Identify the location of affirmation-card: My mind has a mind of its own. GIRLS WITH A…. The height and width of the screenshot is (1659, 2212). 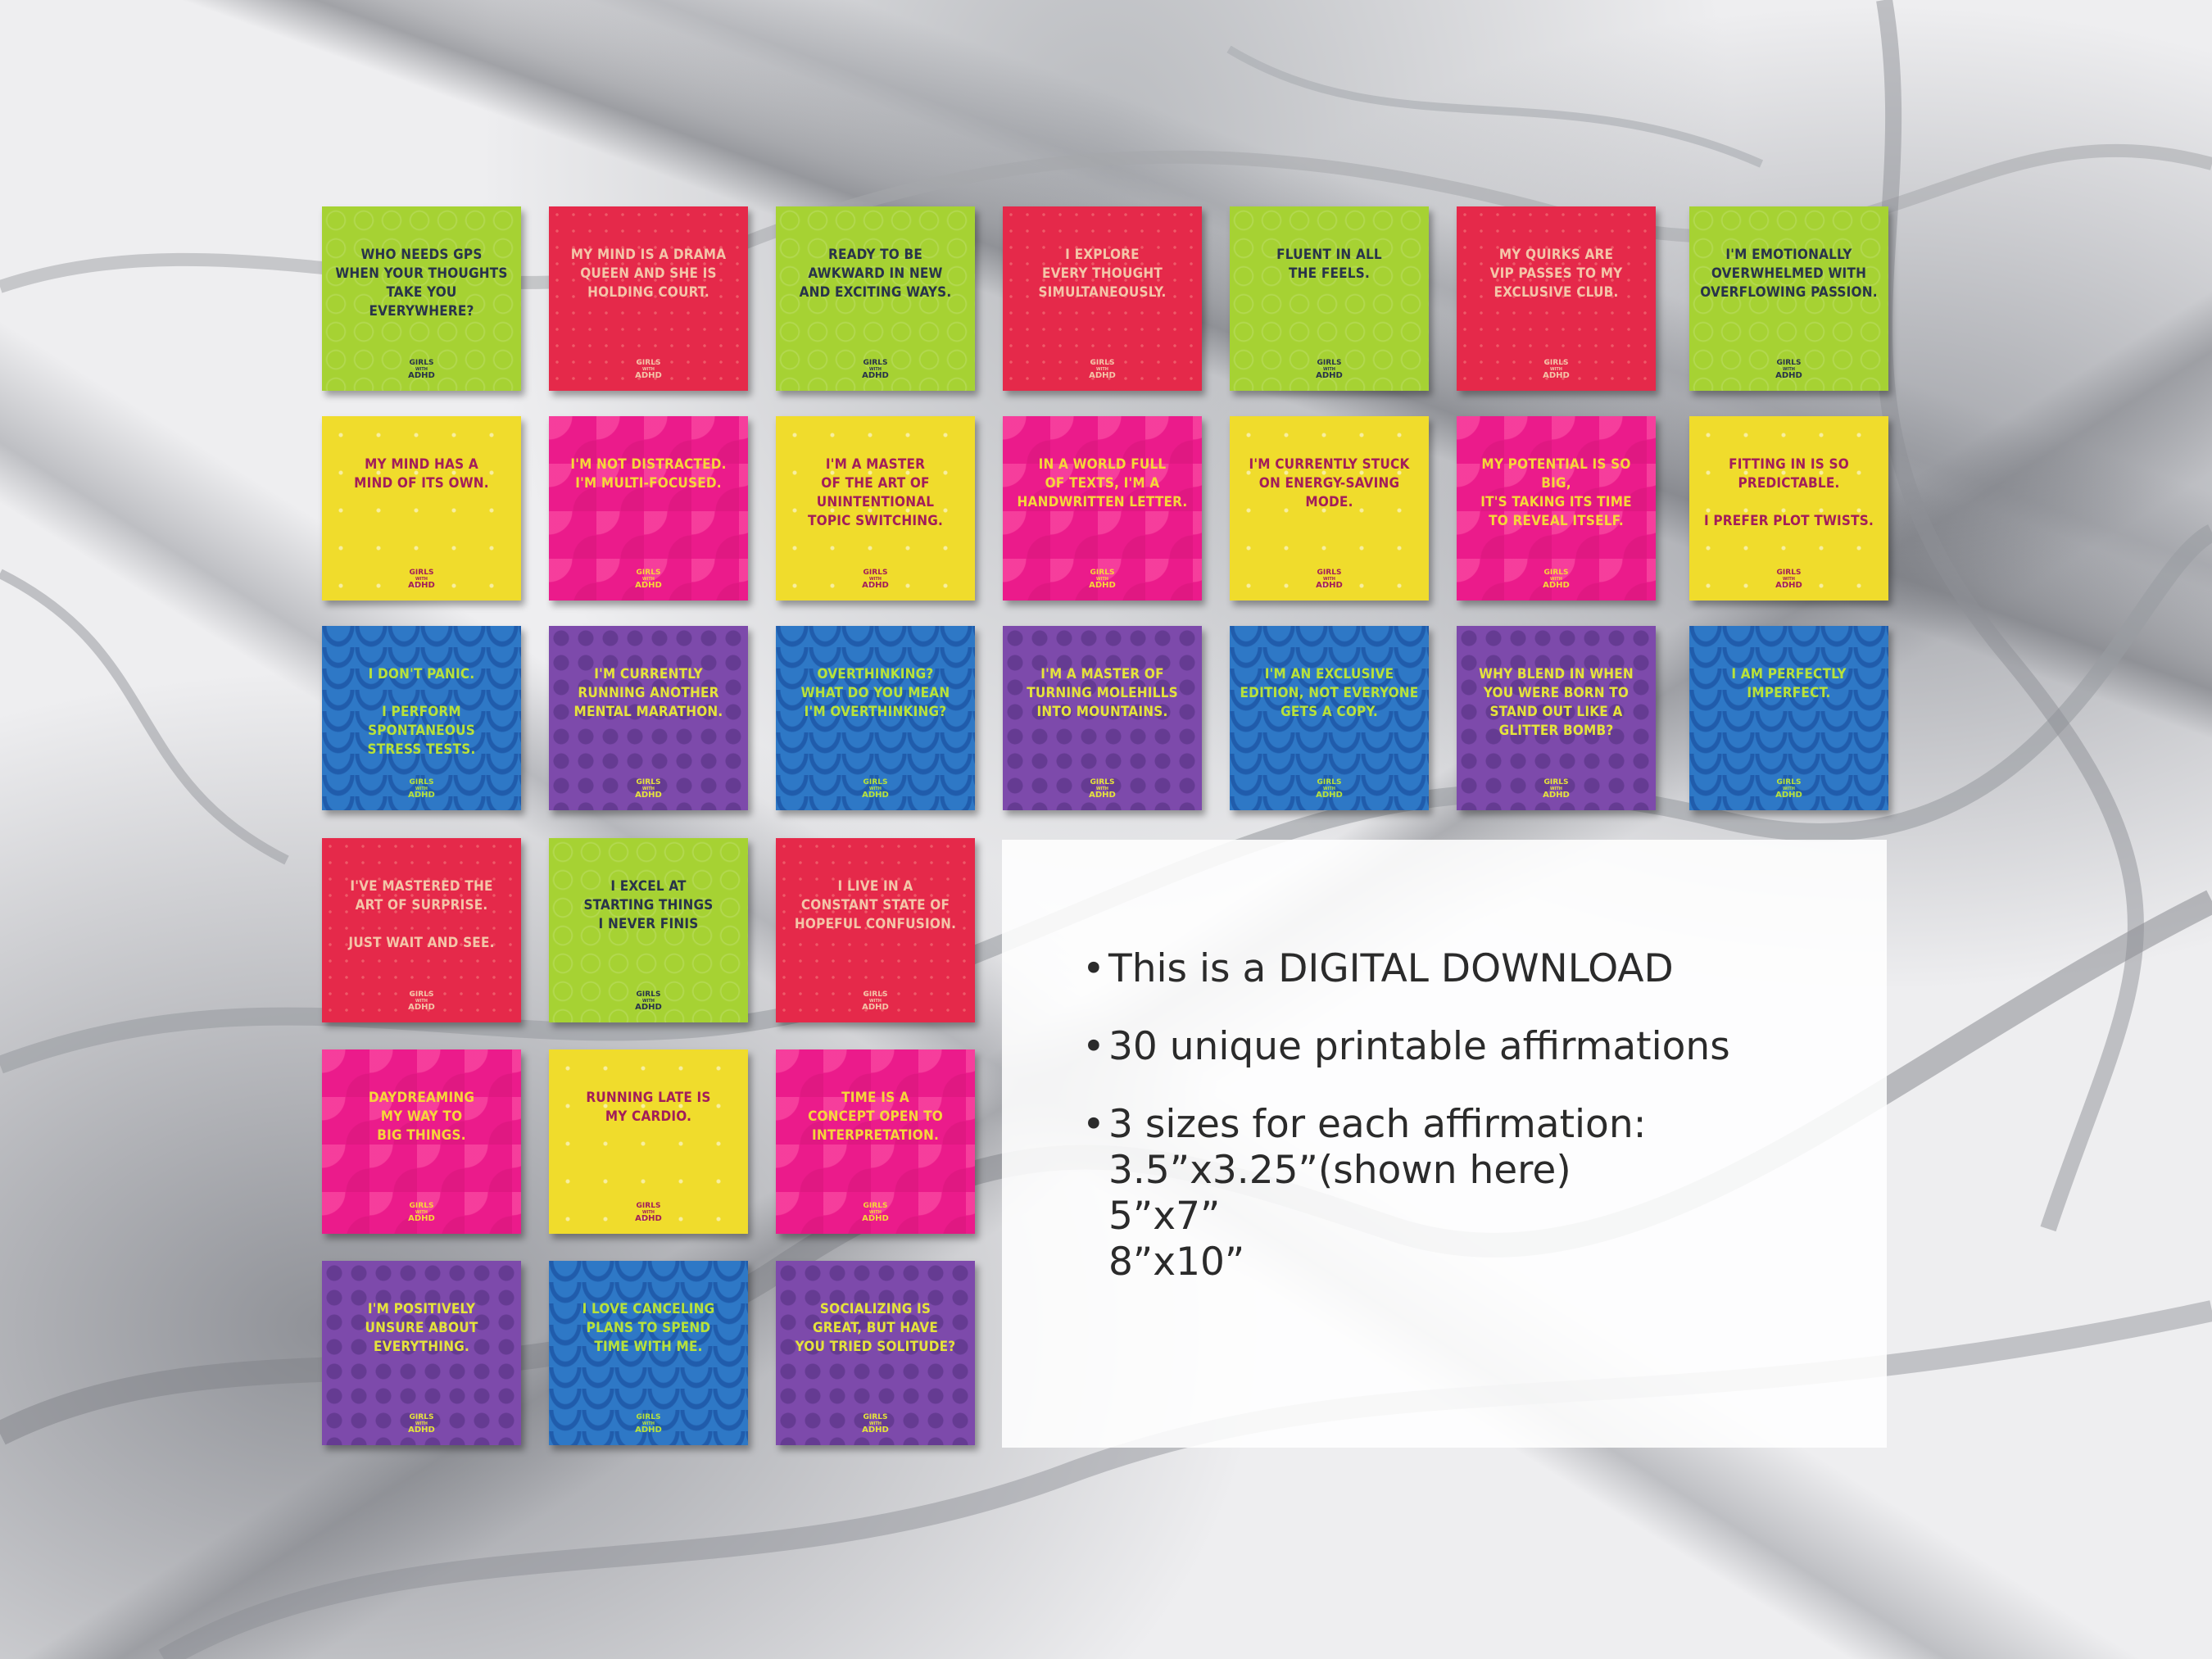
(421, 508).